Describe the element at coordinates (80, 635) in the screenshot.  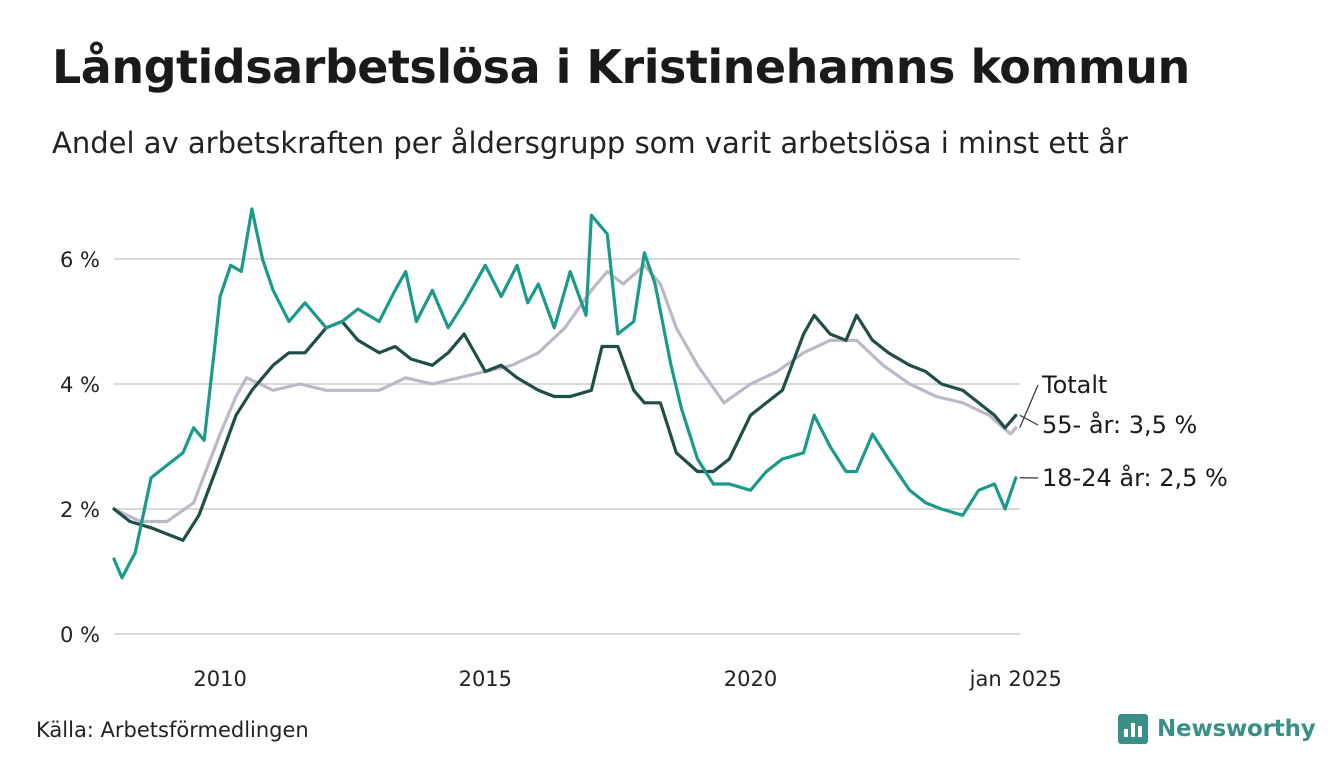
I see `y-tick-label: 0 %` at that location.